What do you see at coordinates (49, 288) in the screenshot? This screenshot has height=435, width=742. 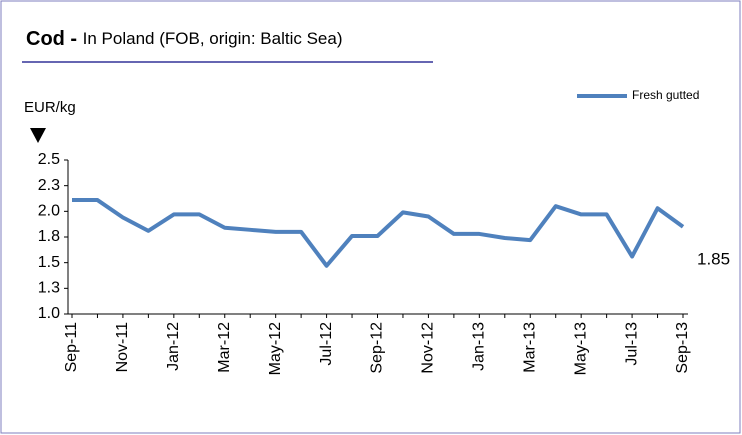 I see `y-tick-label: 1.3` at bounding box center [49, 288].